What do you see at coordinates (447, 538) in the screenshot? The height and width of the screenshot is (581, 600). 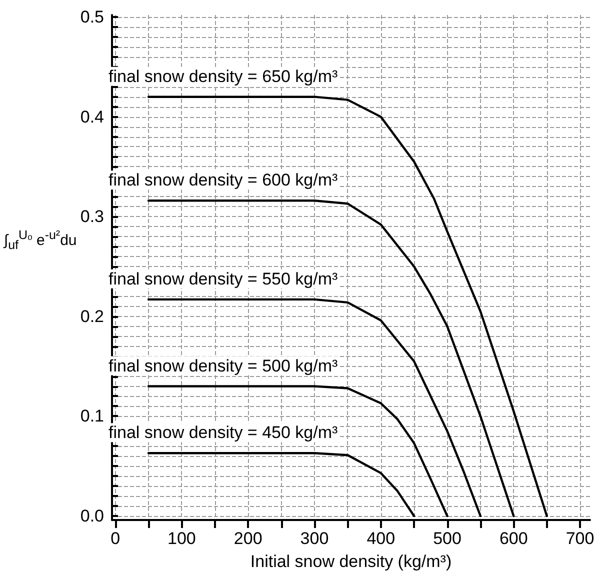 I see `x-tick-label: 500` at bounding box center [447, 538].